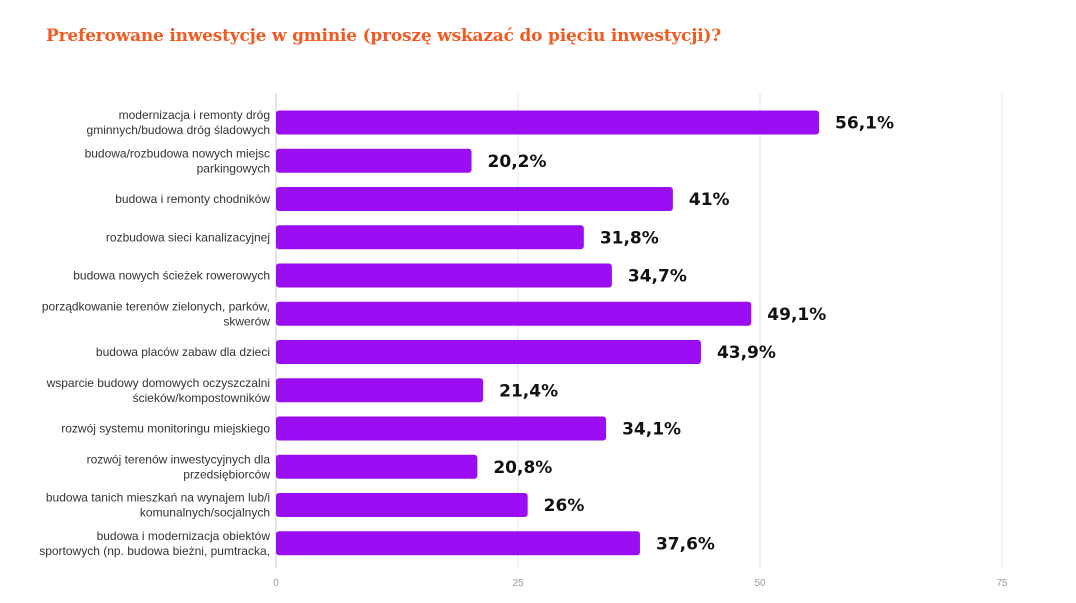 The image size is (1076, 603). What do you see at coordinates (156, 306) in the screenshot?
I see `category-label: porządkowanie terenów zielonych, parków,` at bounding box center [156, 306].